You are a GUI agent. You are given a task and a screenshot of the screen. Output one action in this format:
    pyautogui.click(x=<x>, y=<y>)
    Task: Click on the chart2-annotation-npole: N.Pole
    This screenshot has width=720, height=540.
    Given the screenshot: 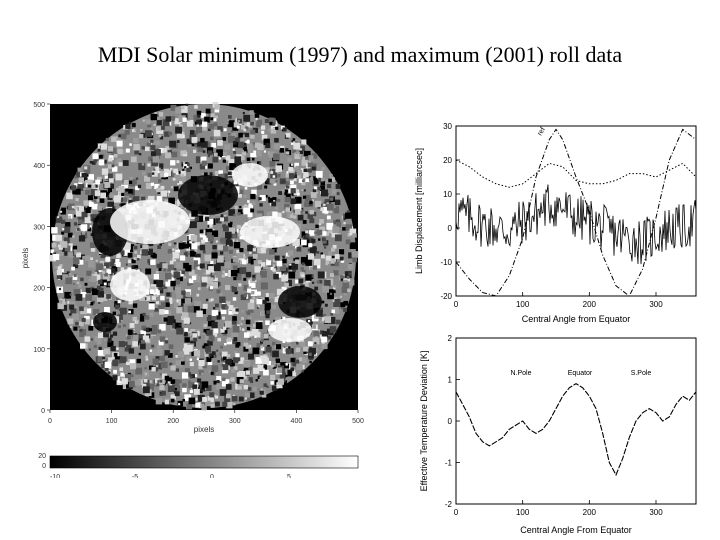 What is the action you would take?
    pyautogui.click(x=520, y=373)
    